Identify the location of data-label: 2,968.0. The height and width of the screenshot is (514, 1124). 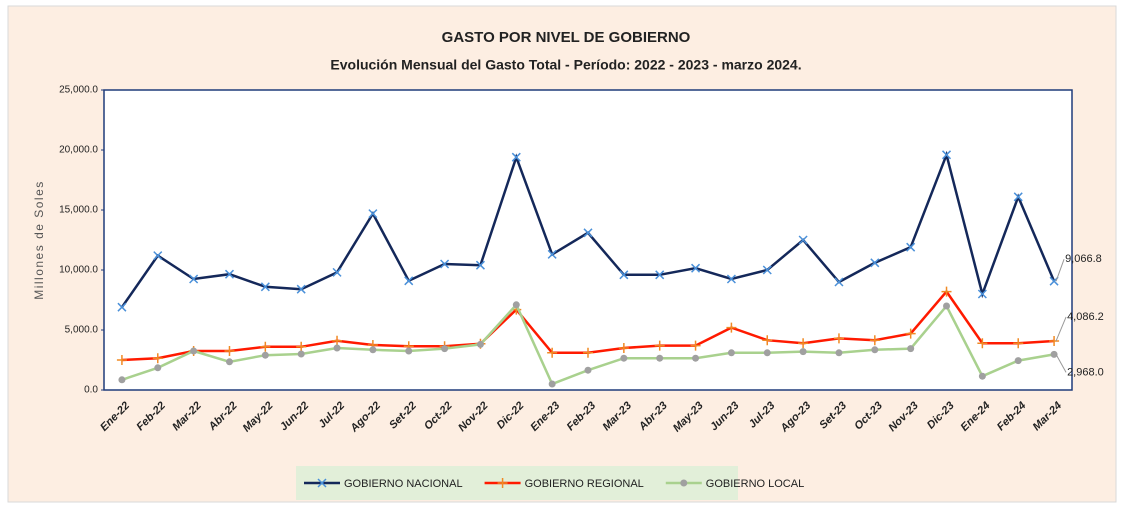
(1085, 372).